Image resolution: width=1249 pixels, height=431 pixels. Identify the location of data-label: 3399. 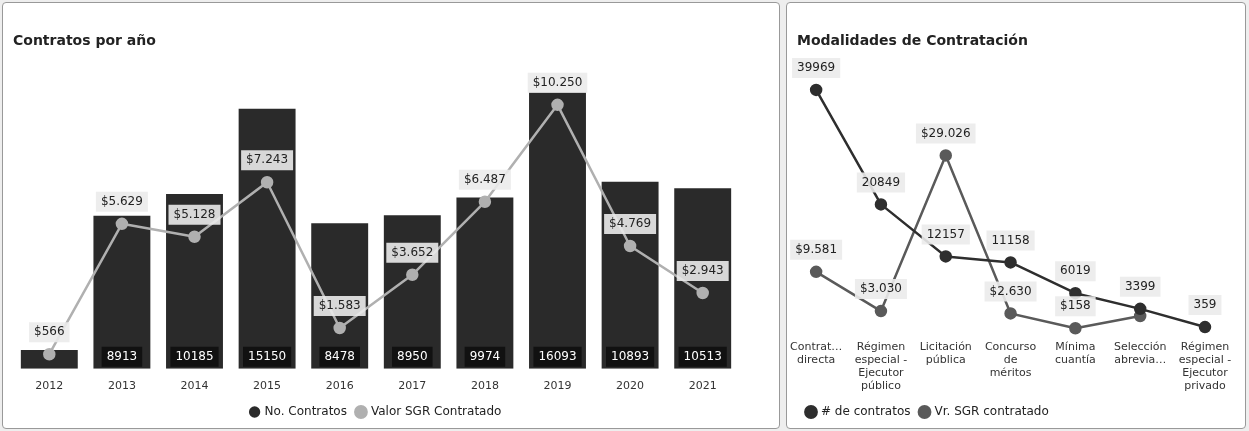
(1140, 285).